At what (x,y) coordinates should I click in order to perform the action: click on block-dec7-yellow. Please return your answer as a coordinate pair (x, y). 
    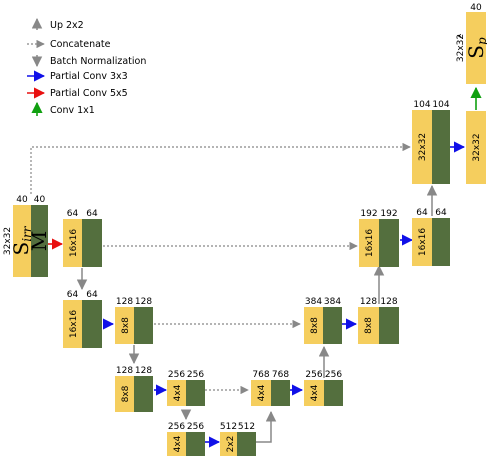
    Looking at the image, I should click on (422, 147).